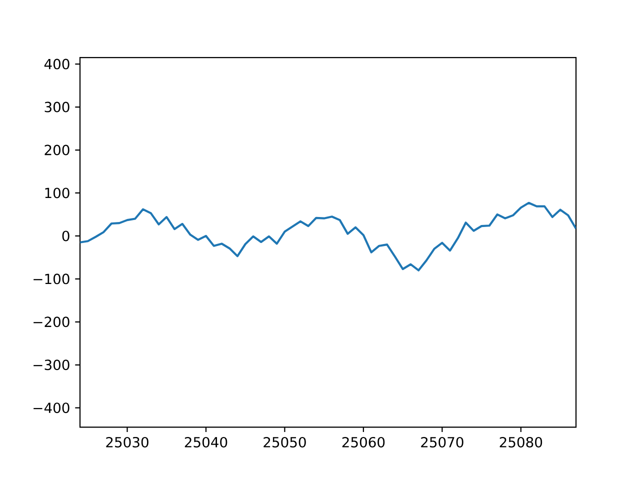 The height and width of the screenshot is (480, 640). I want to click on y-tick-label: 300, so click(57, 107).